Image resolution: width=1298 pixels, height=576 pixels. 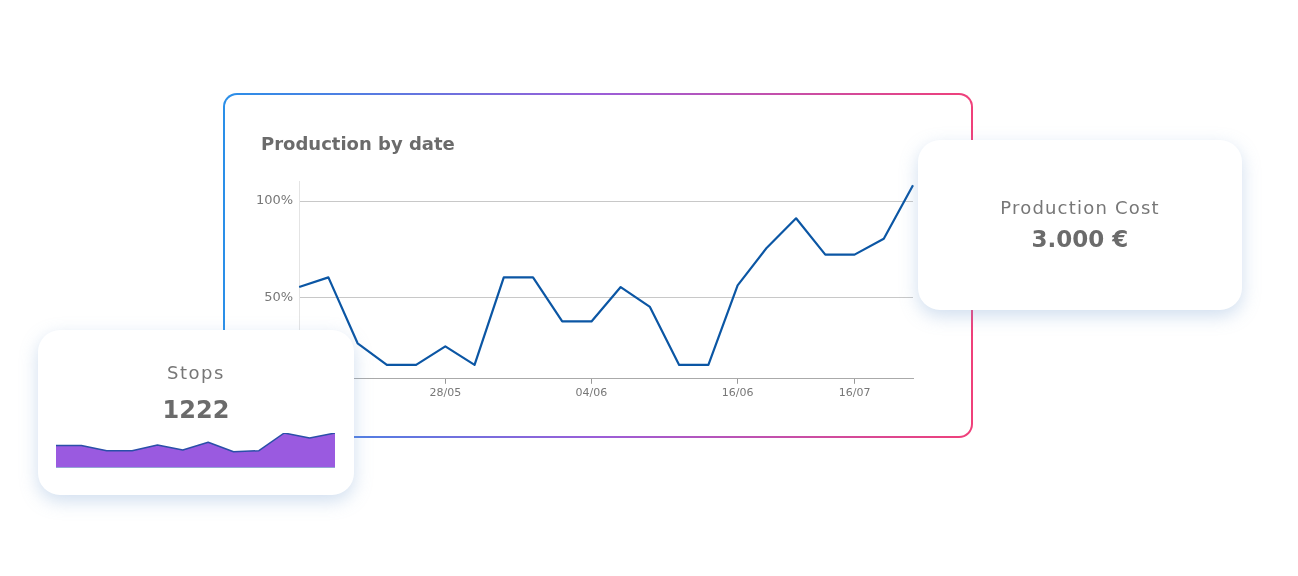 What do you see at coordinates (196, 372) in the screenshot?
I see `chart-title: Stops` at bounding box center [196, 372].